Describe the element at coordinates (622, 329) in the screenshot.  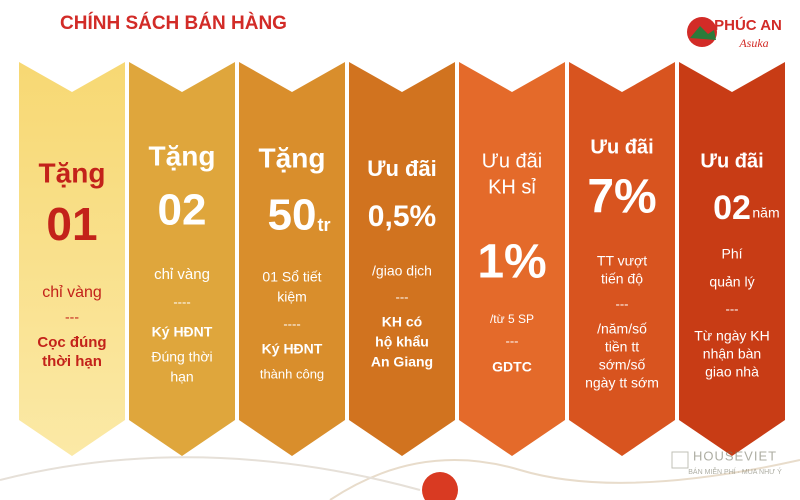
I see `panel-text: /năm/số` at that location.